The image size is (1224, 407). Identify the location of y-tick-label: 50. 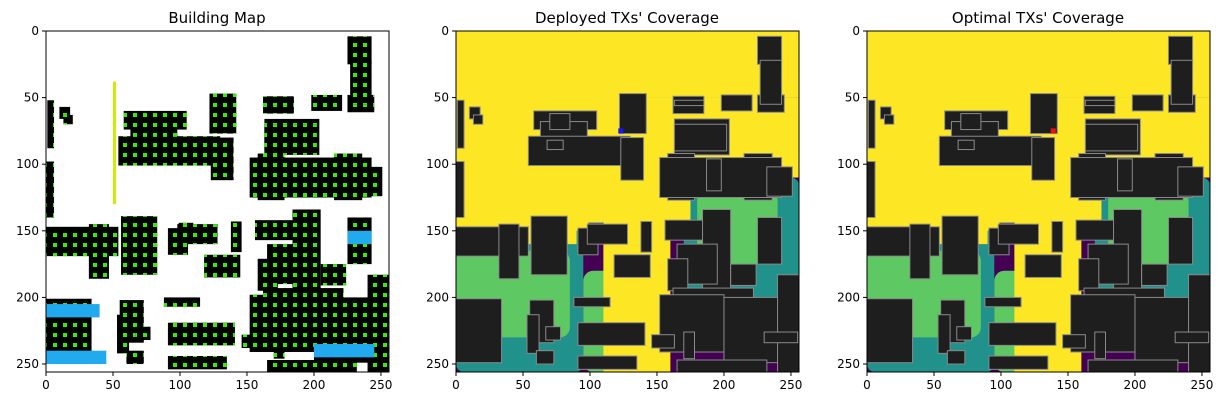
(31, 98).